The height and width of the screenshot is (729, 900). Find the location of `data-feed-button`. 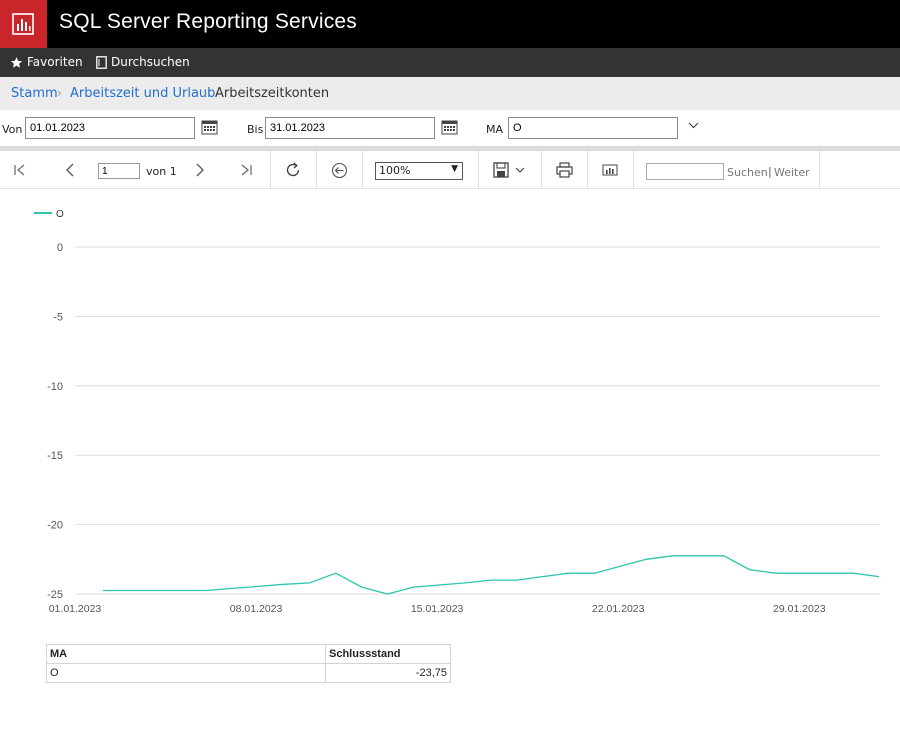

data-feed-button is located at coordinates (610, 170).